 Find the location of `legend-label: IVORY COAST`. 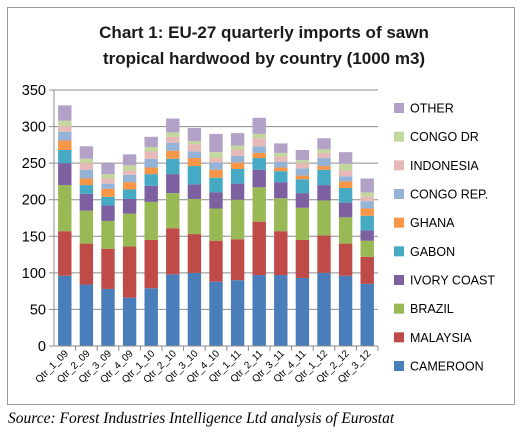

legend-label: IVORY COAST is located at coordinates (452, 281).